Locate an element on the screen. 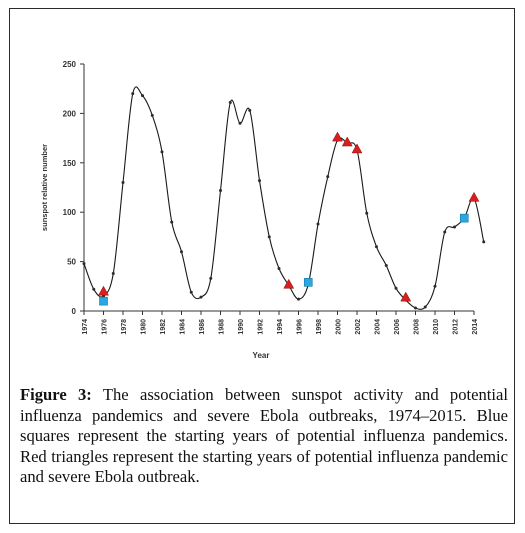 The width and height of the screenshot is (525, 533). x-tick-label: 2002 is located at coordinates (358, 327).